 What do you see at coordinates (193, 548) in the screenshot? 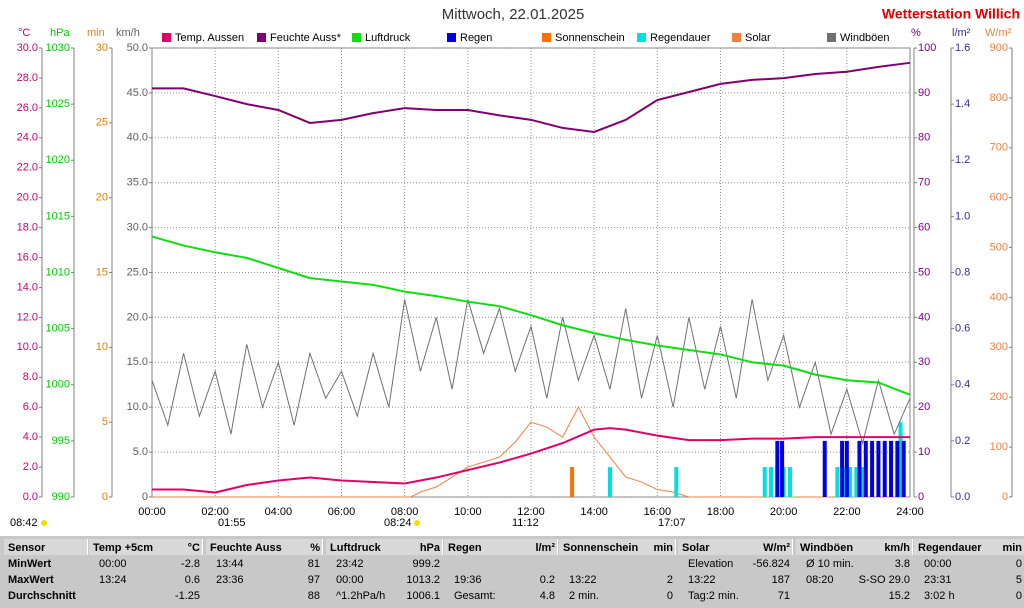
I see `header-unit: °C` at bounding box center [193, 548].